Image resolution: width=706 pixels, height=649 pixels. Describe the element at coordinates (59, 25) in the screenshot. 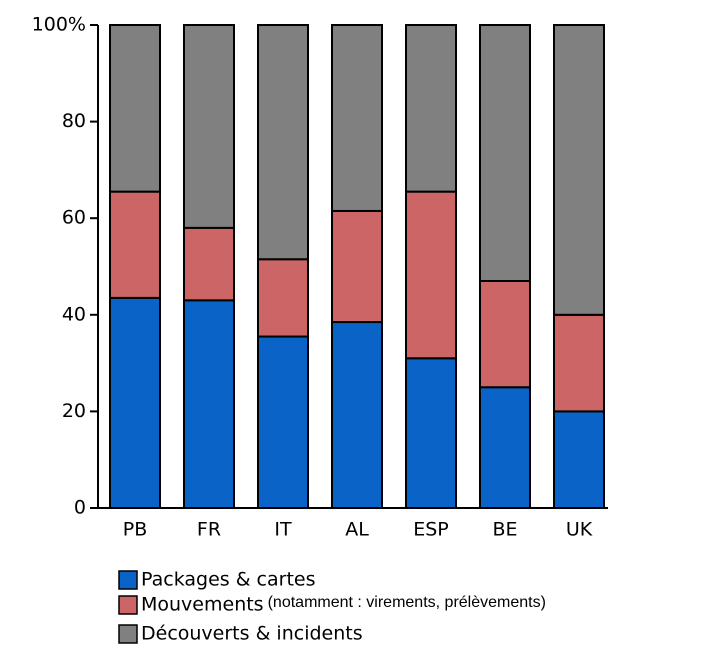

I see `y-tick-label: 100%` at that location.